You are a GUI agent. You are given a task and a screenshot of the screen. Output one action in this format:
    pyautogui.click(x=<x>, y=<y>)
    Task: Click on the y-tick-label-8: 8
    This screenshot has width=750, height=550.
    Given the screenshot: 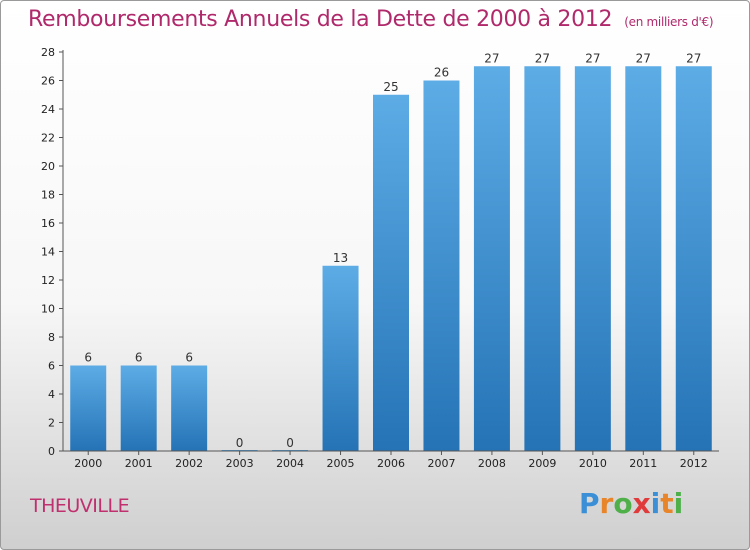 What is the action you would take?
    pyautogui.click(x=51, y=337)
    